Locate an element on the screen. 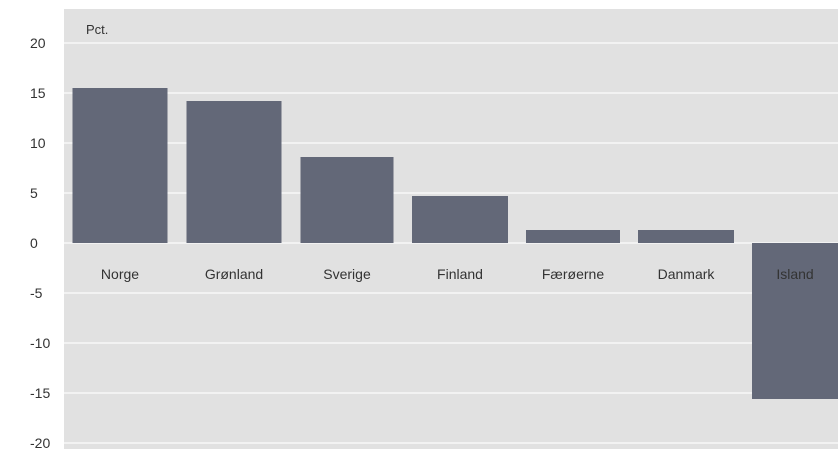 Image resolution: width=838 pixels, height=449 pixels. category-label: Norge is located at coordinates (120, 274).